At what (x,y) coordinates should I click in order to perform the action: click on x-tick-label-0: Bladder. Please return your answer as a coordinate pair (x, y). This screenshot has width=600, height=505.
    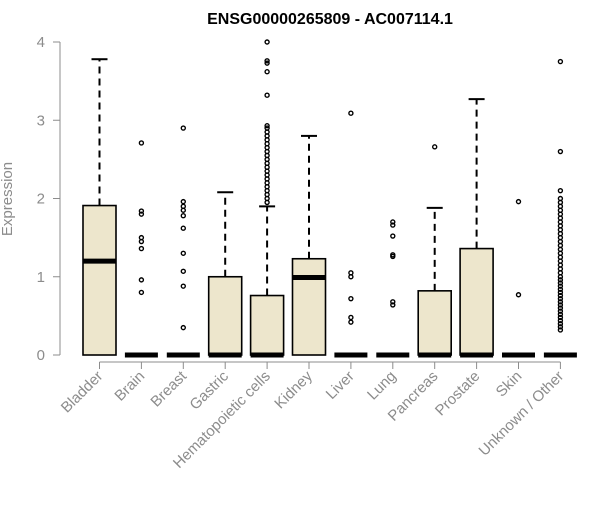
    Looking at the image, I should click on (82, 392).